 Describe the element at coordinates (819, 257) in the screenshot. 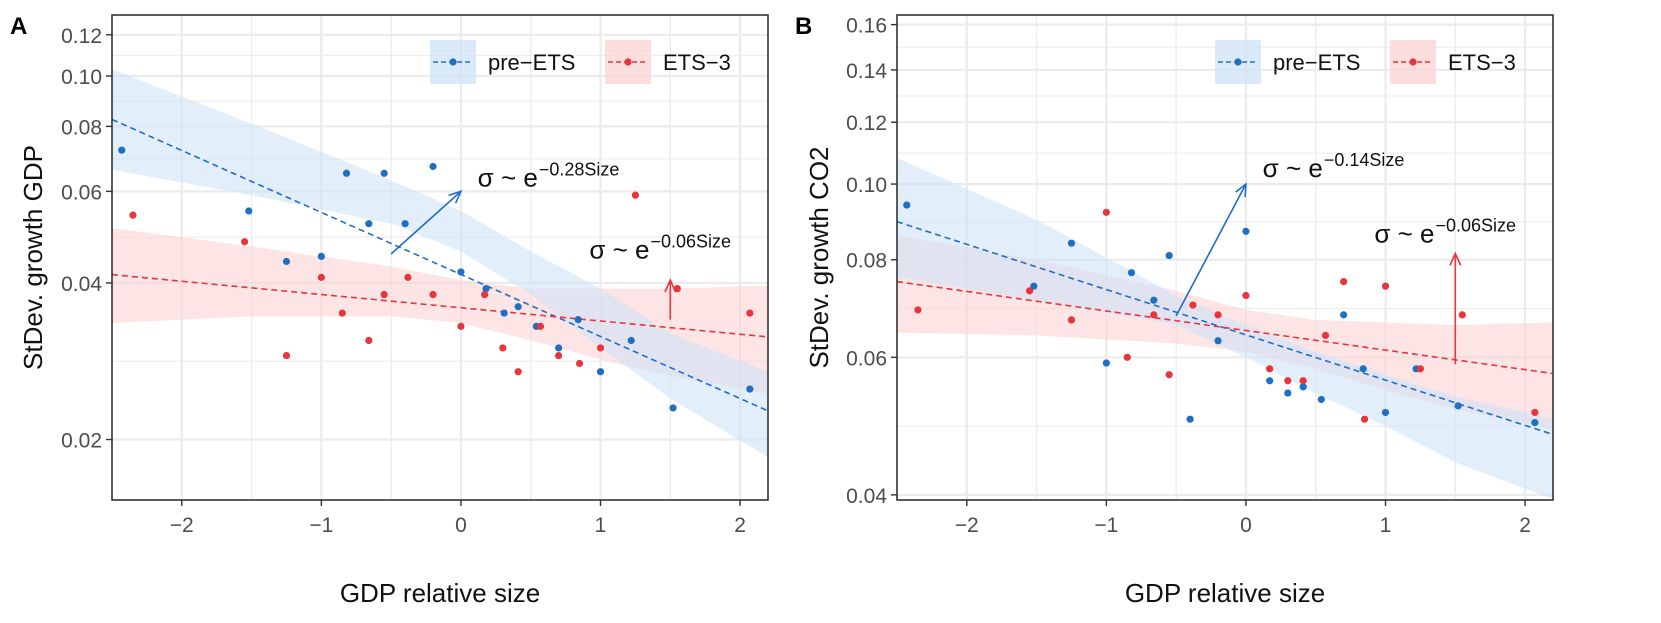

I see `y-axis-title: StDev. growth CO2` at that location.